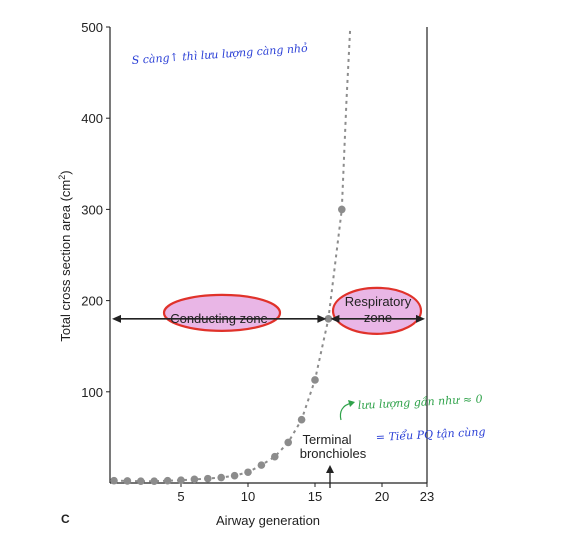  Describe the element at coordinates (180, 496) in the screenshot. I see `x-tick-label: 5` at that location.